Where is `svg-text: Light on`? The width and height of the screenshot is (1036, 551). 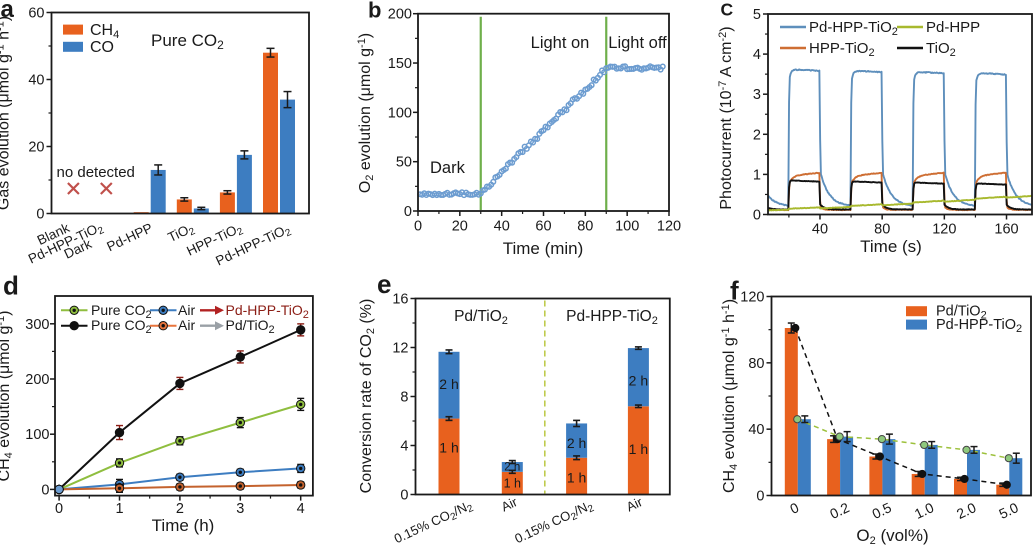 svg-text: Light on is located at coordinates (560, 43).